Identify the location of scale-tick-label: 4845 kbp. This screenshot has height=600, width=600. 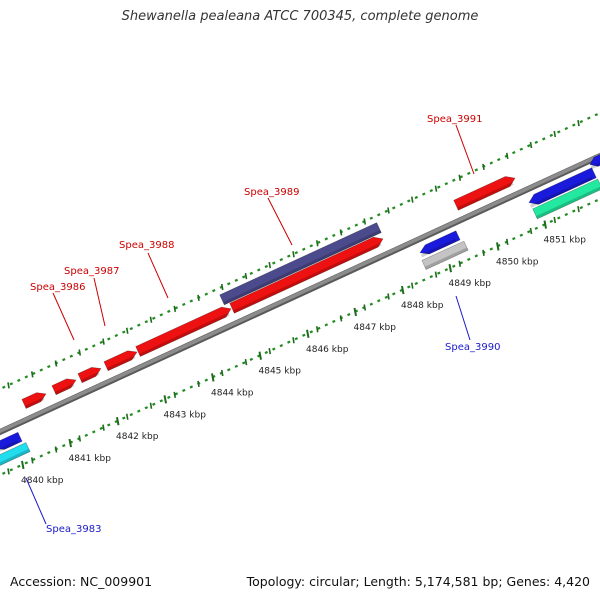
(280, 372).